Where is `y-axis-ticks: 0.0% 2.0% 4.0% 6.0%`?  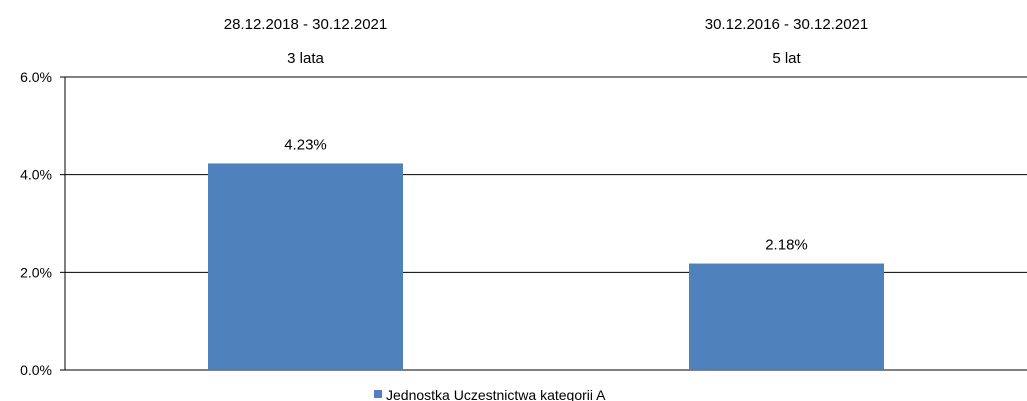
y-axis-ticks: 0.0% 2.0% 4.0% 6.0% is located at coordinates (42, 223).